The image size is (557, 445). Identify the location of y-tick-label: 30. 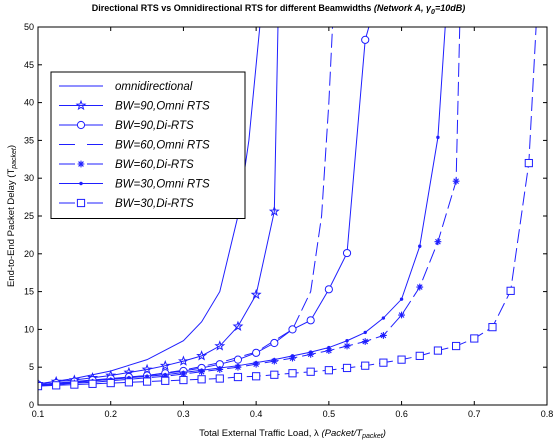
(29, 178).